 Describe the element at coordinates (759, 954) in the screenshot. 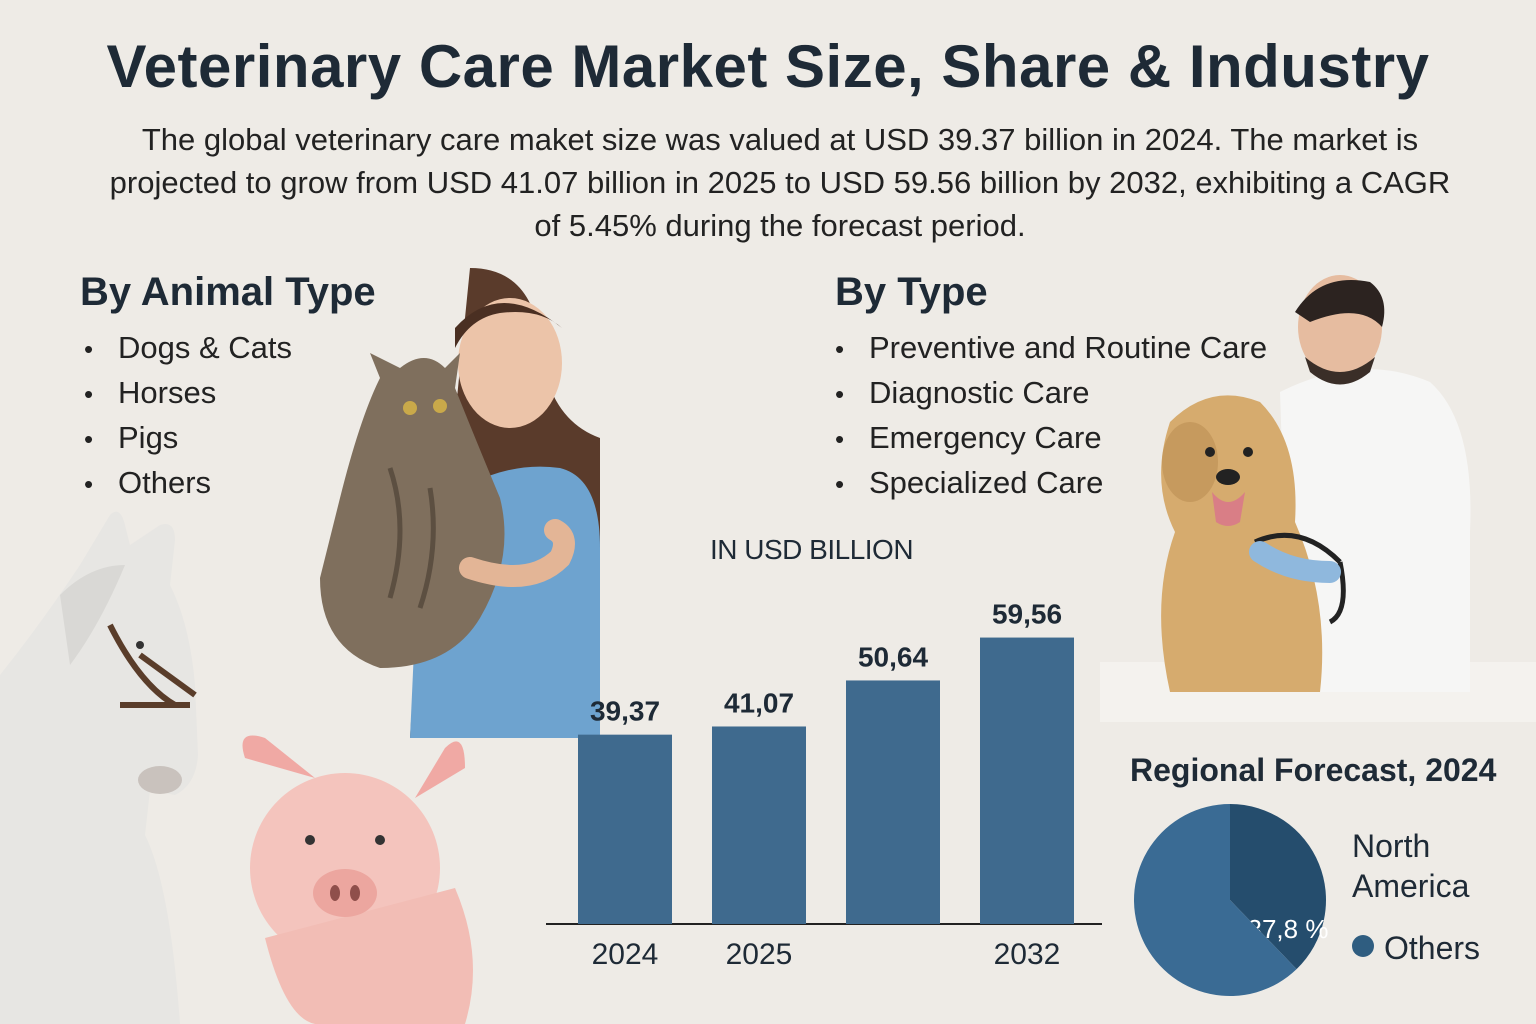

I see `bar-category-label: 2025` at that location.